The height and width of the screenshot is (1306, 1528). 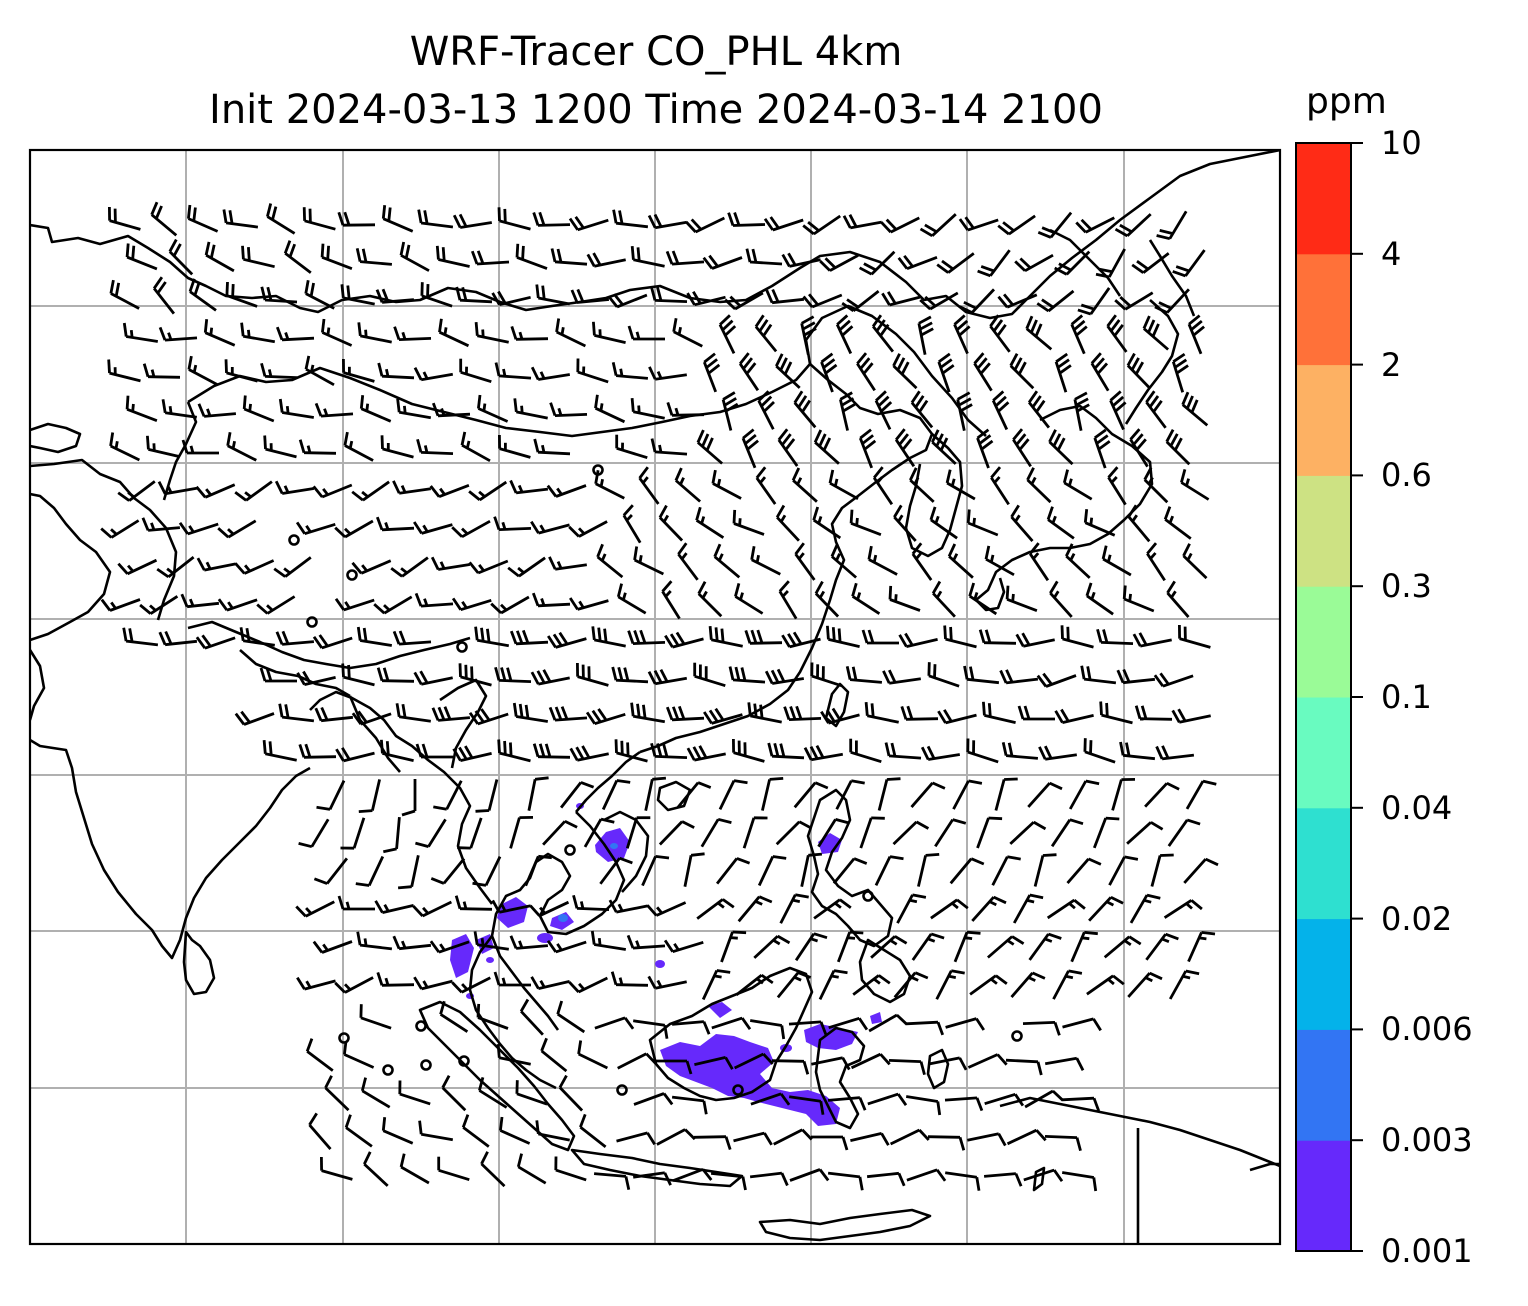 I want to click on colorbar-tick-label: 2, so click(x=1391, y=364).